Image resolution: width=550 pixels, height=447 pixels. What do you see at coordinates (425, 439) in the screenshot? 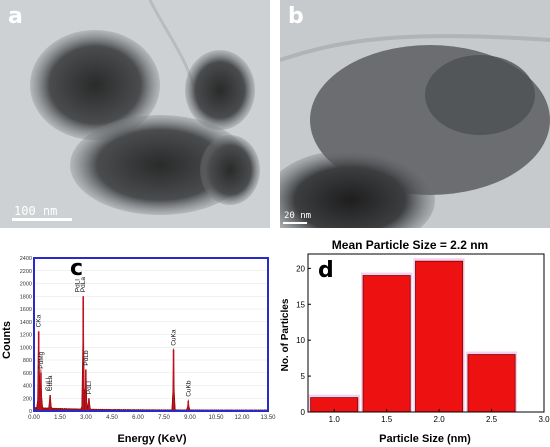
I see `histogram-x-axis-label: Particle Size (nm)` at bounding box center [425, 439].